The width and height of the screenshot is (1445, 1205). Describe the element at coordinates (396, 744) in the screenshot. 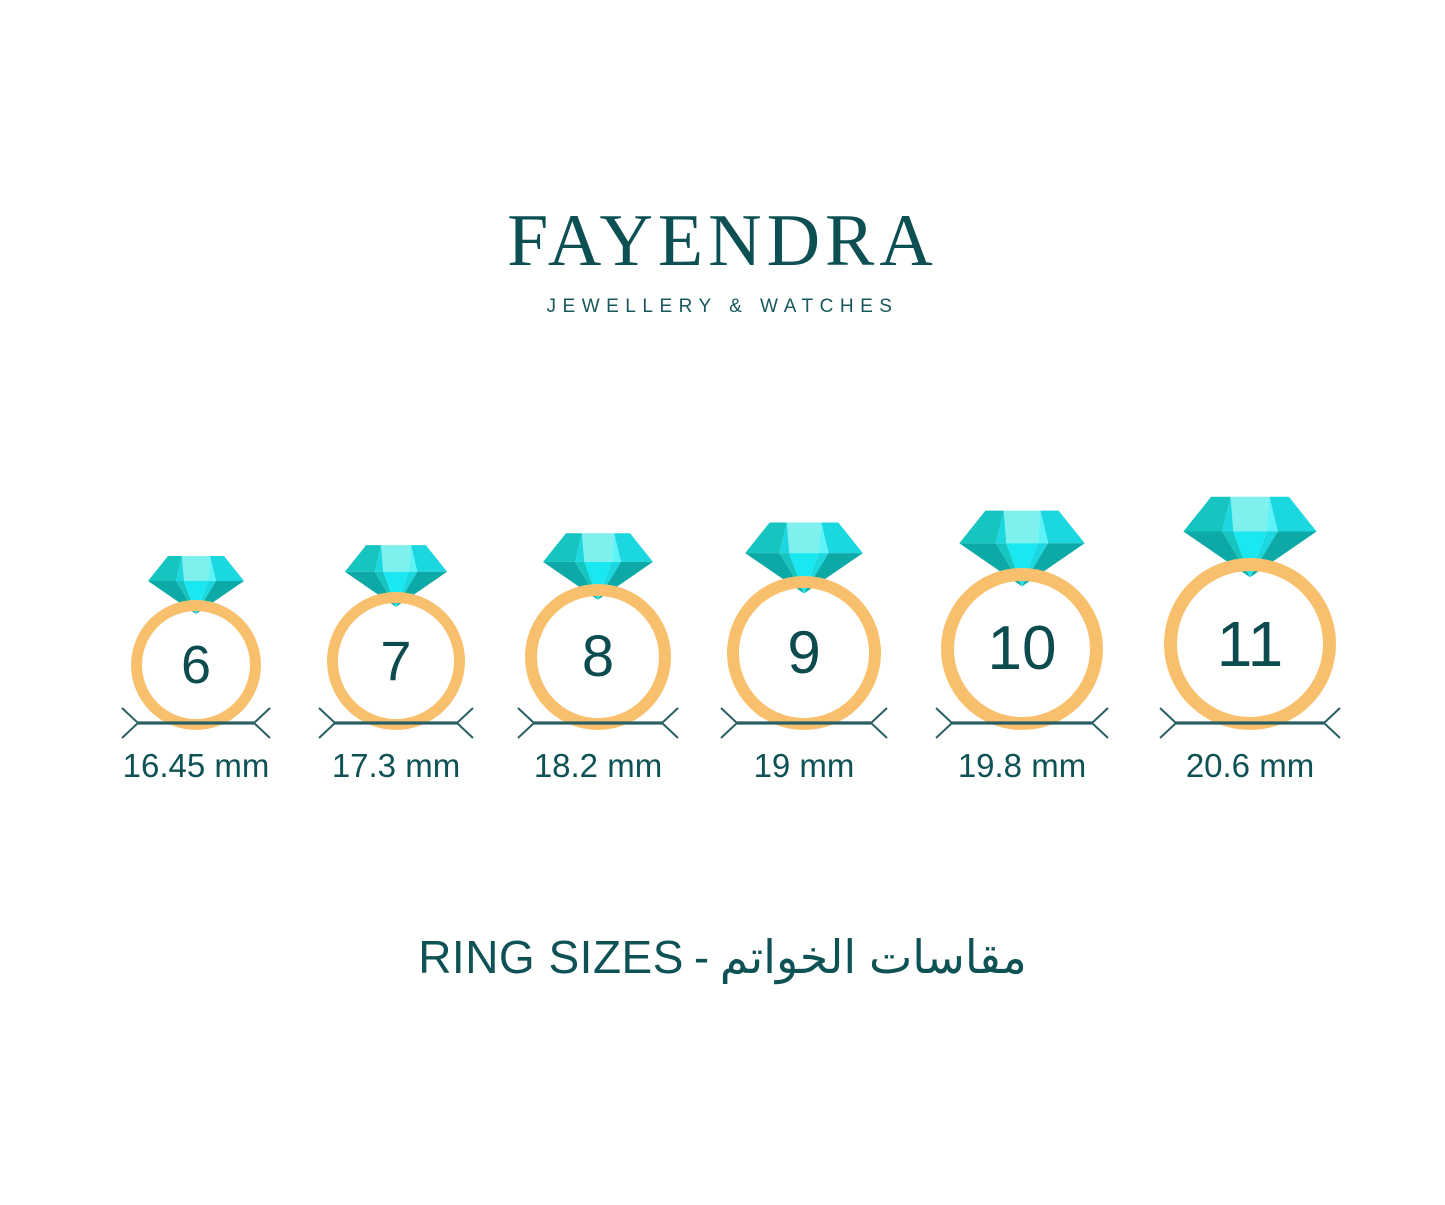

I see `ring-dimension-item: 17.3 mm` at that location.